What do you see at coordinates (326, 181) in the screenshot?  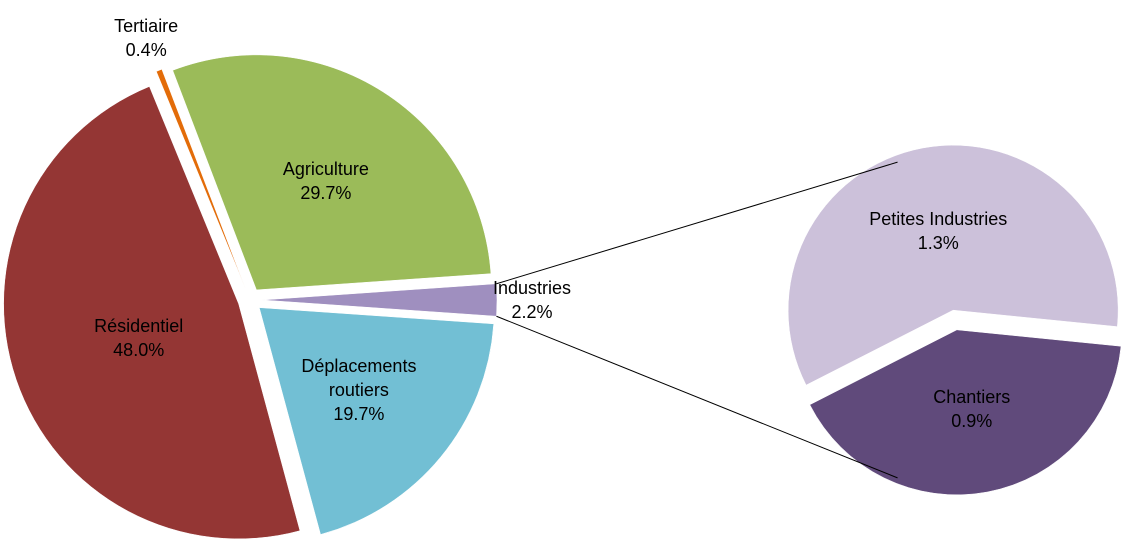 I see `slice-label: Agriculture 29.7%` at bounding box center [326, 181].